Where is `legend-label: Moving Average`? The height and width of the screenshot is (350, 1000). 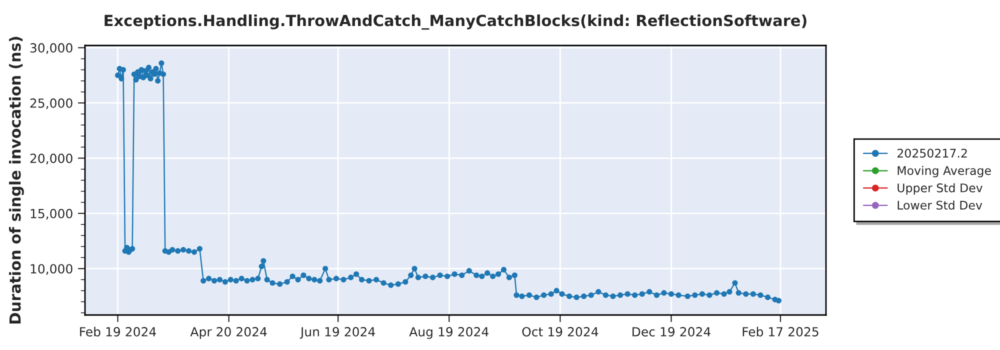
legend-label: Moving Average is located at coordinates (944, 172).